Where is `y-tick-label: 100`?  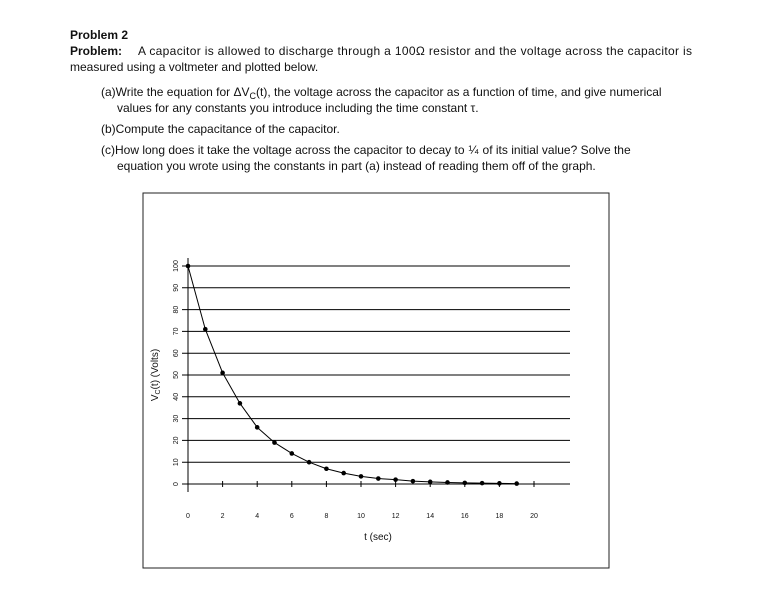
y-tick-label: 100 is located at coordinates (176, 266).